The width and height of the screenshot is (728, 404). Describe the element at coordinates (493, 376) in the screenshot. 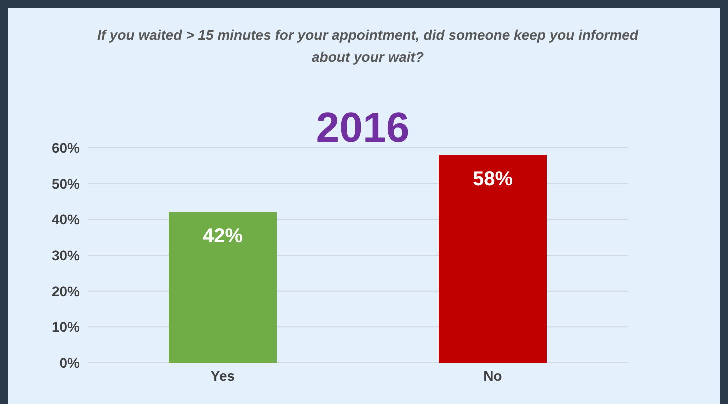

I see `x-tick-label: No` at that location.